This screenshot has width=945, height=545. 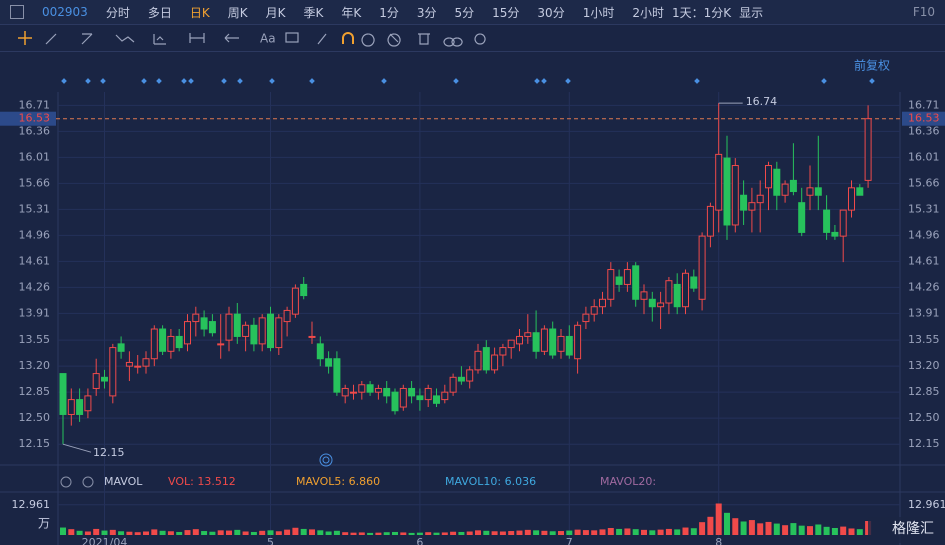 I want to click on move-icon, so click(x=25, y=38).